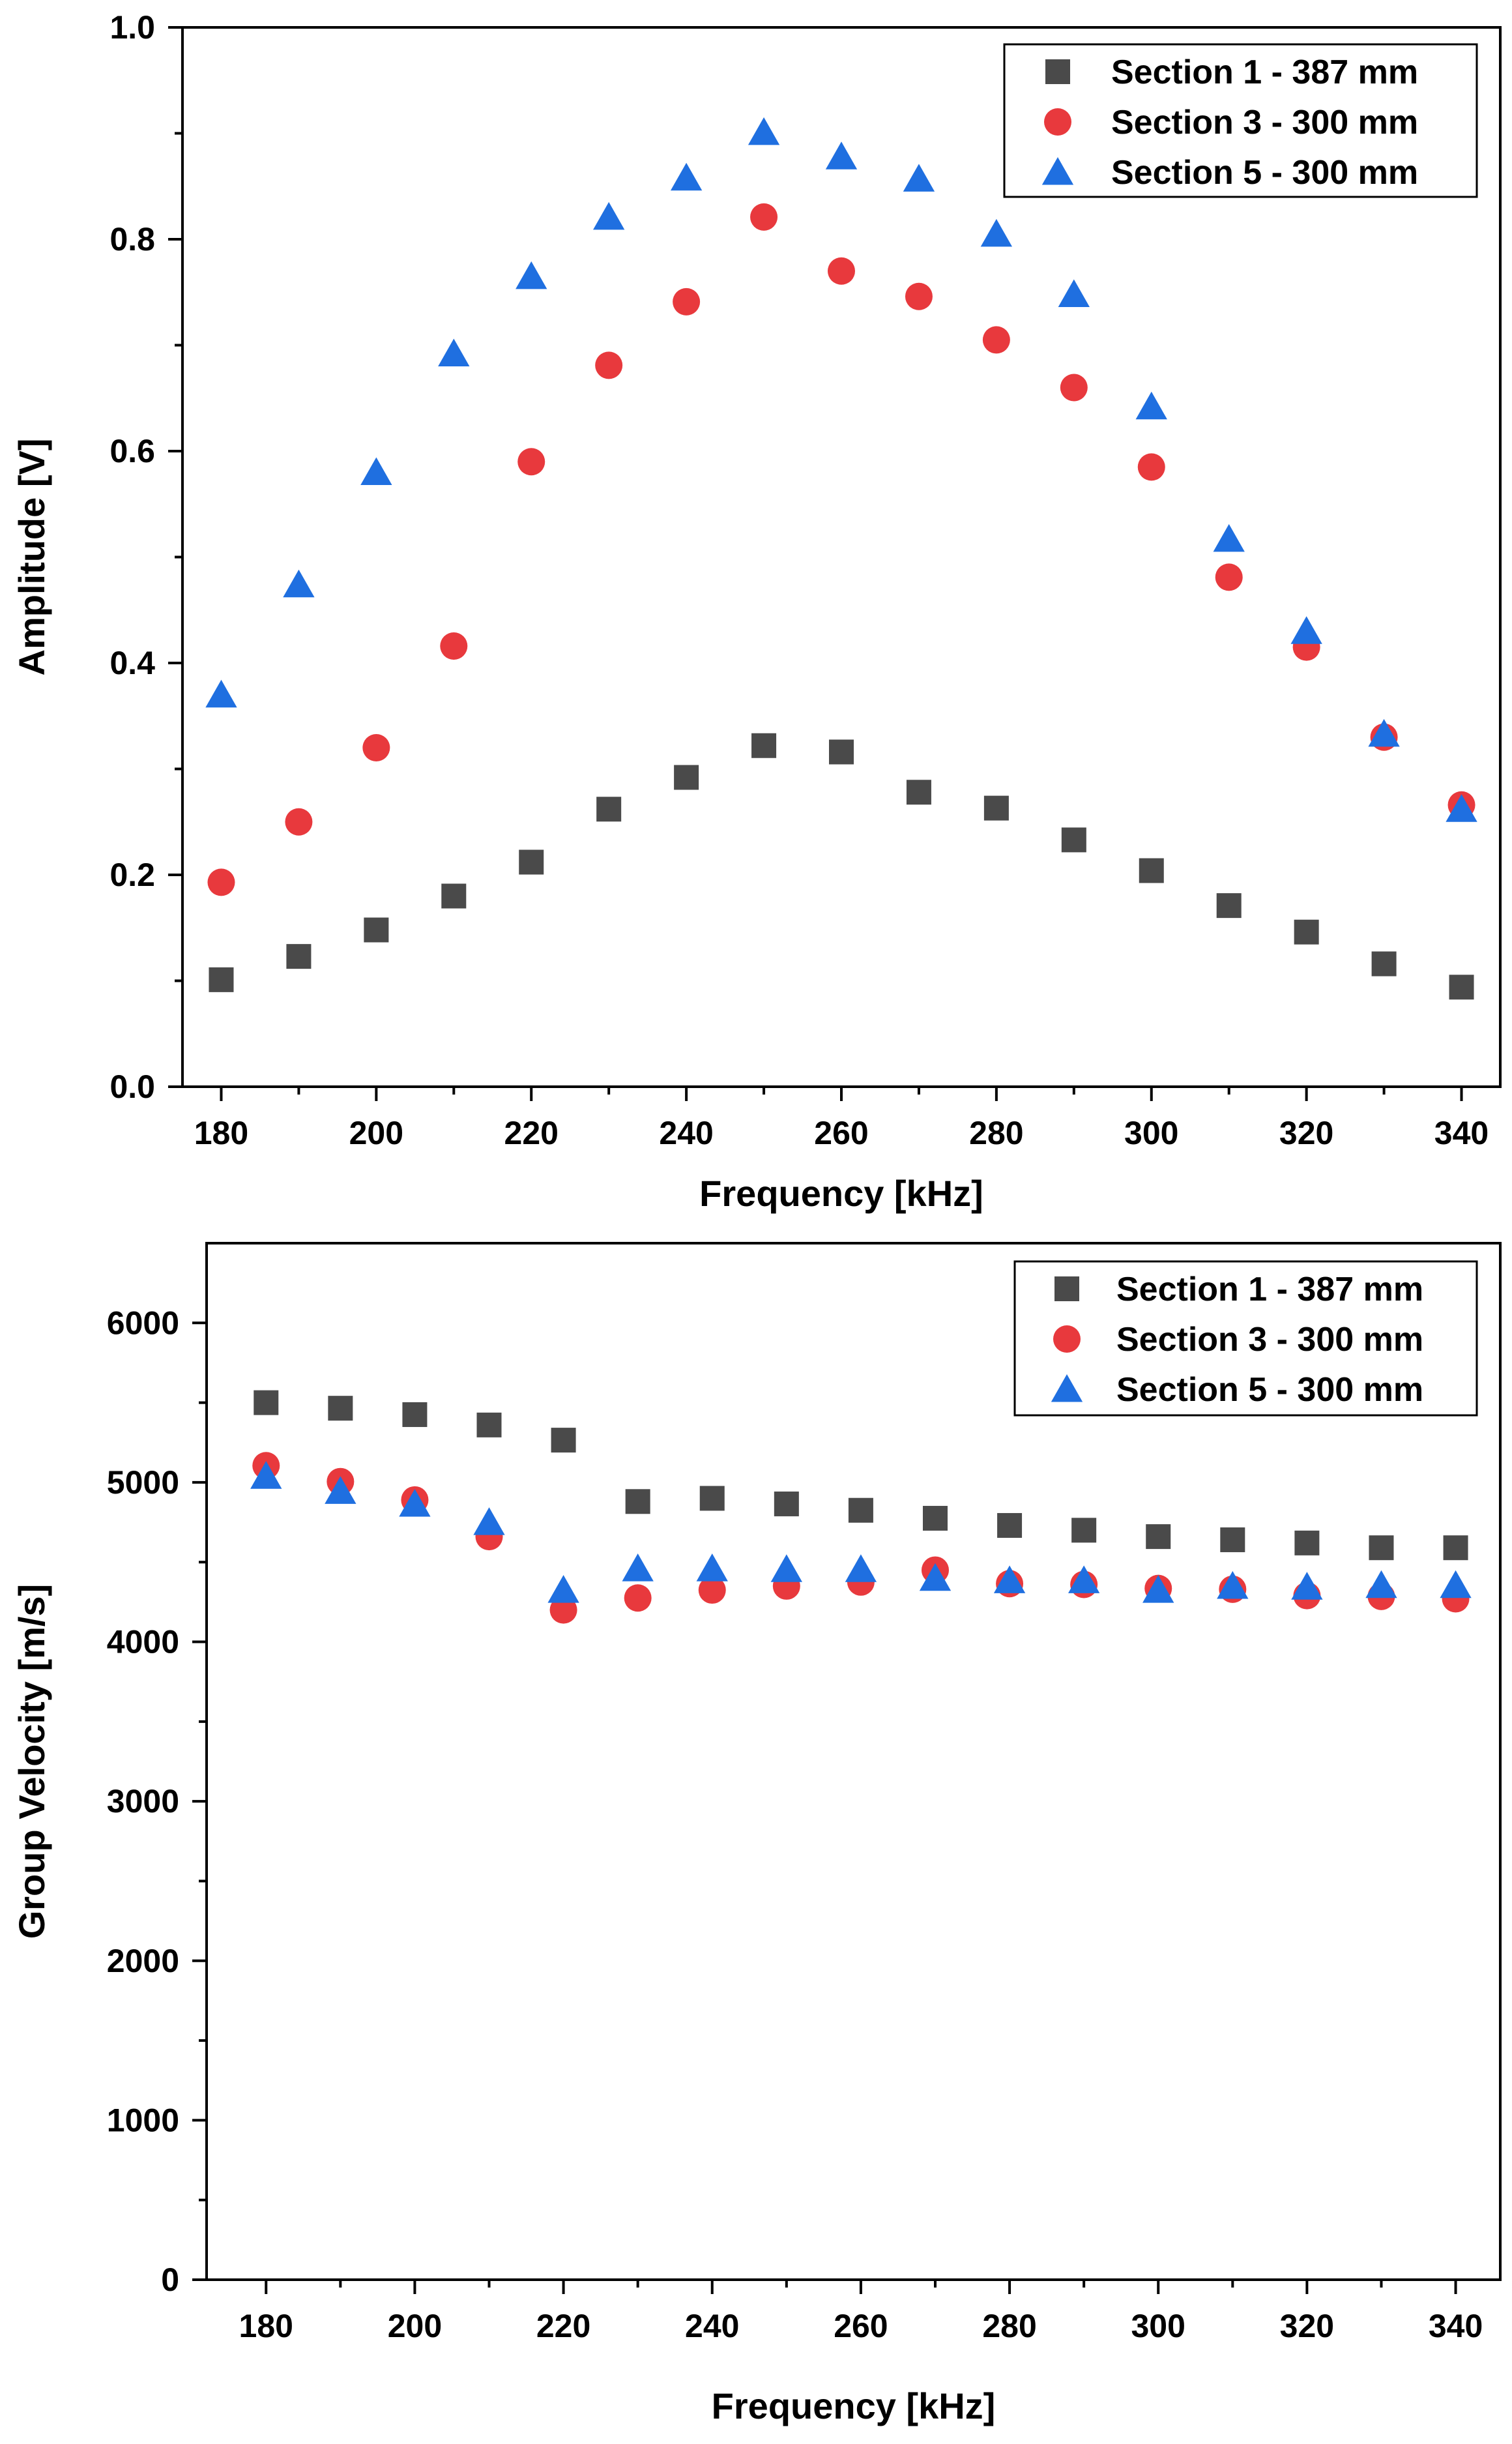 This screenshot has height=2444, width=1512. Describe the element at coordinates (170, 2279) in the screenshot. I see `y-tick-label: 0` at that location.